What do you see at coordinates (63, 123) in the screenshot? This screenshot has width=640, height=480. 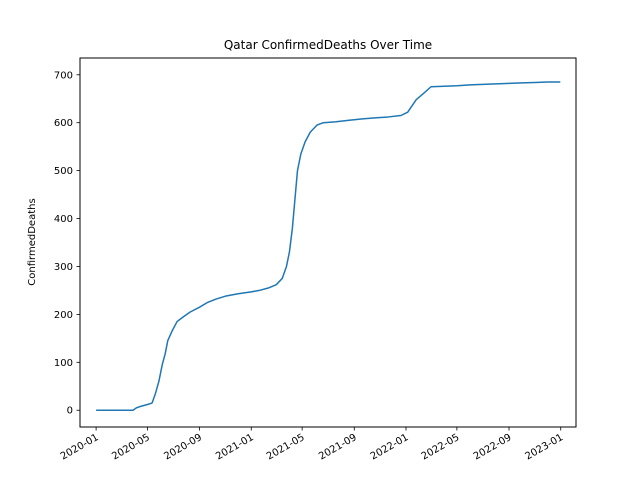 I see `y-tick-label: 600` at bounding box center [63, 123].